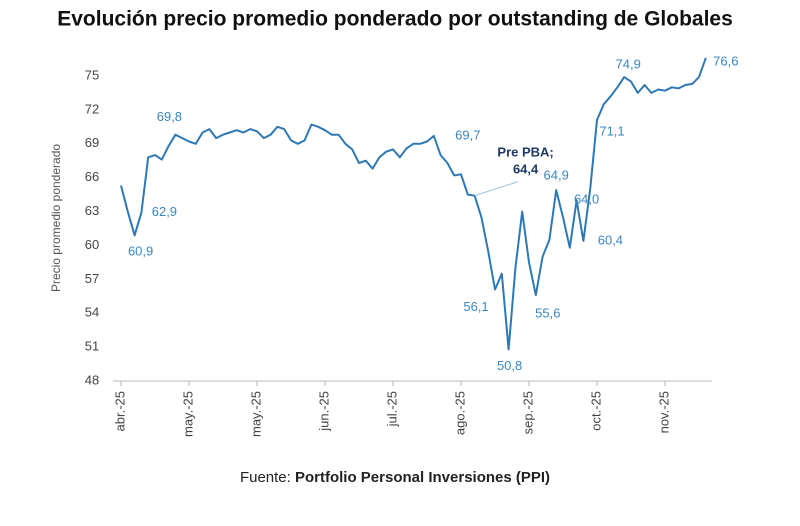 The image size is (800, 526). Describe the element at coordinates (92, 142) in the screenshot. I see `y-tick-label: 69` at that location.